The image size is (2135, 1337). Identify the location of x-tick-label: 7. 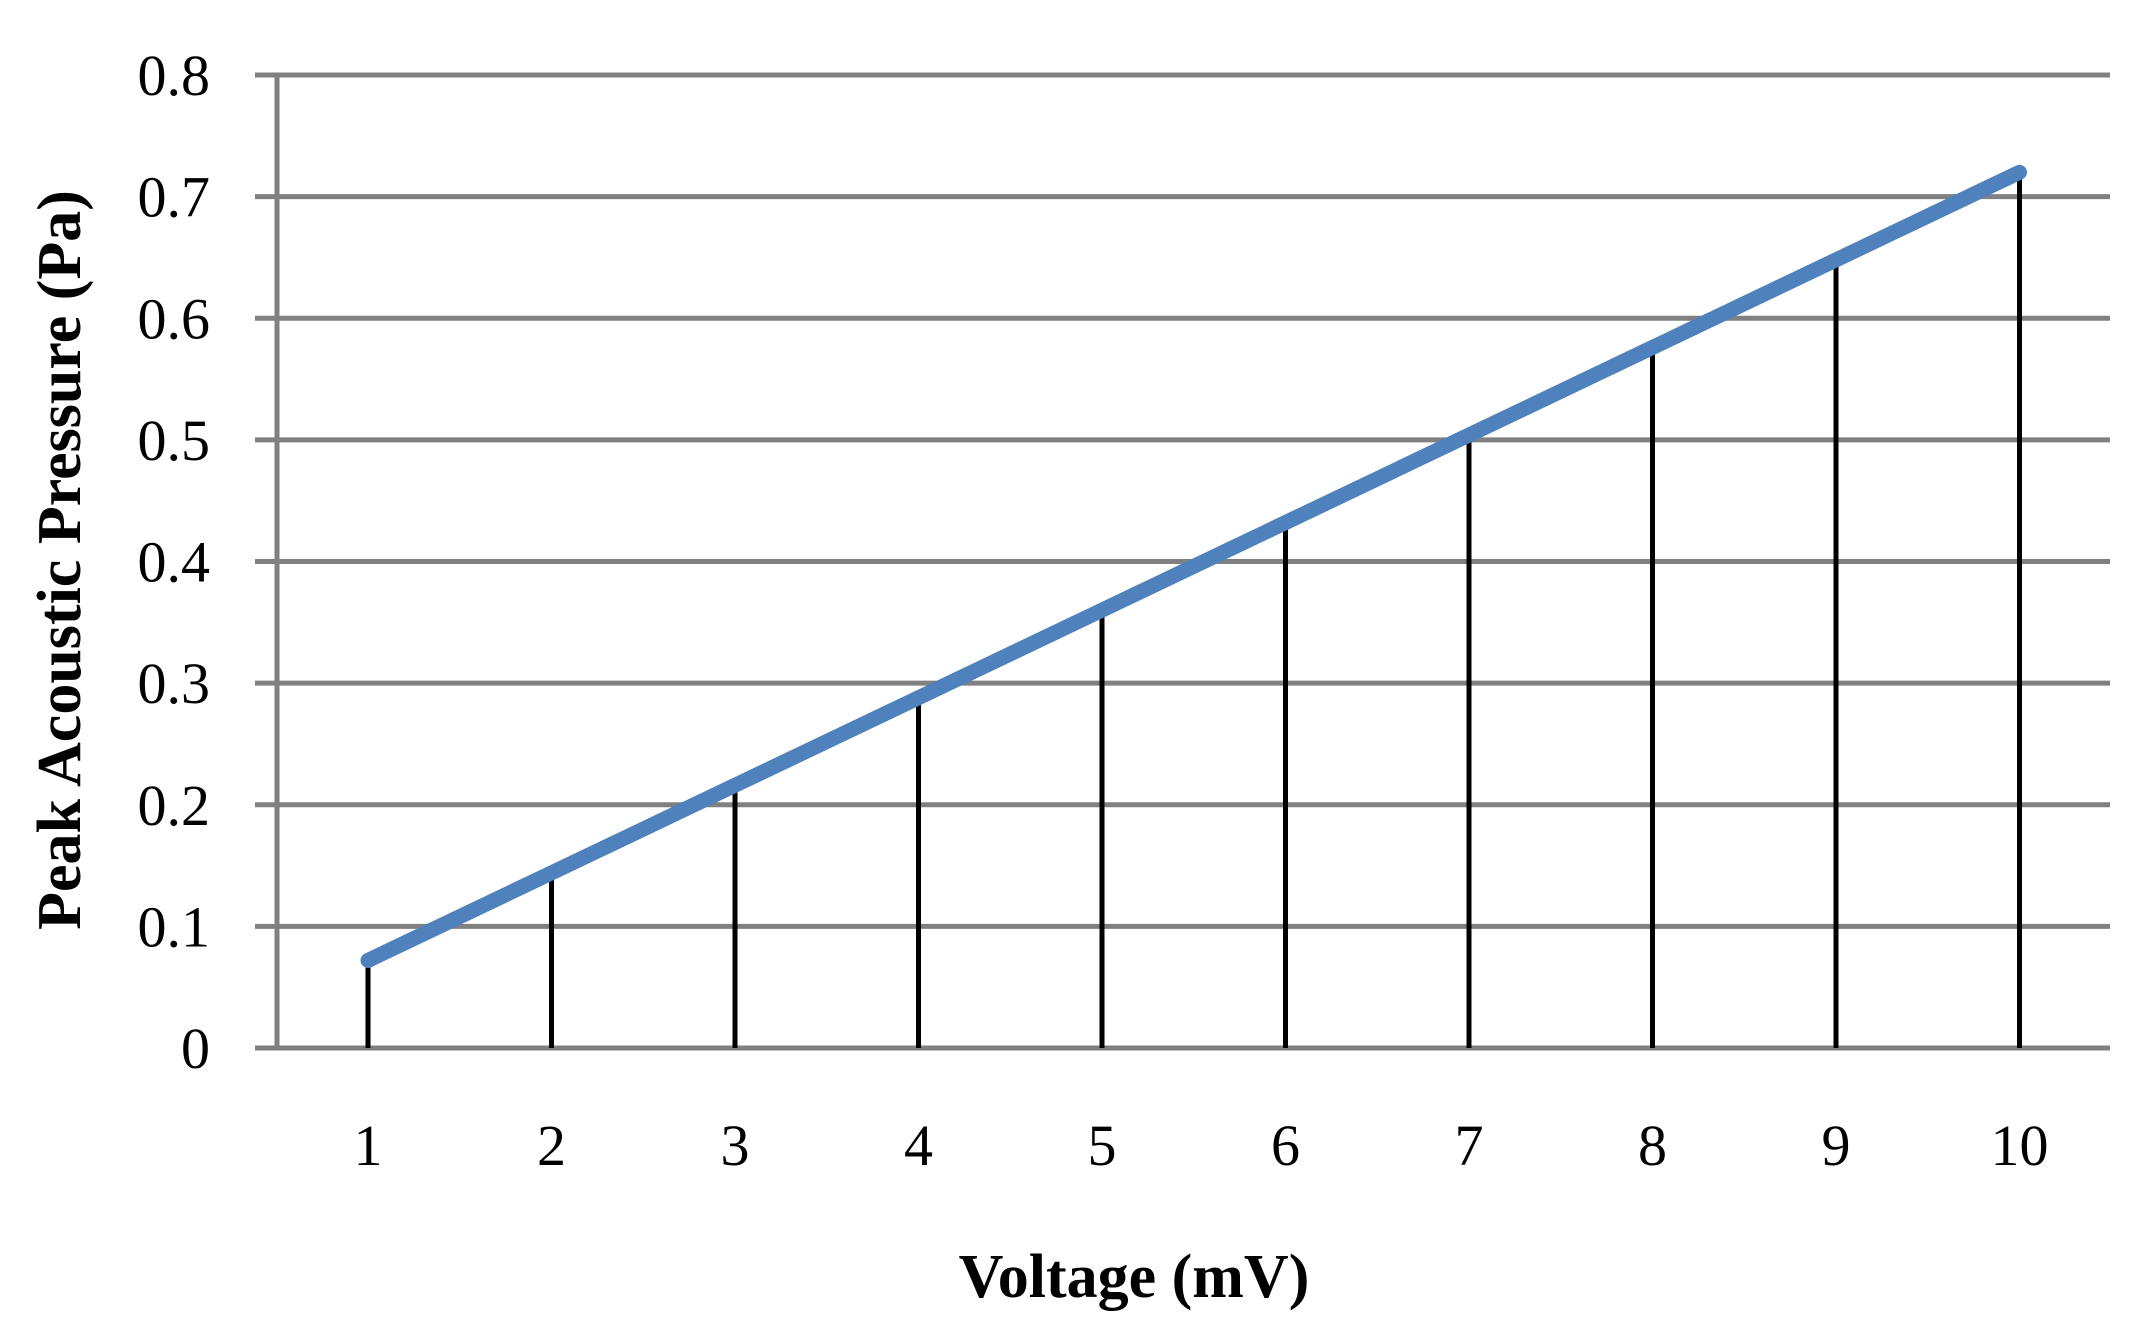
(1469, 1145).